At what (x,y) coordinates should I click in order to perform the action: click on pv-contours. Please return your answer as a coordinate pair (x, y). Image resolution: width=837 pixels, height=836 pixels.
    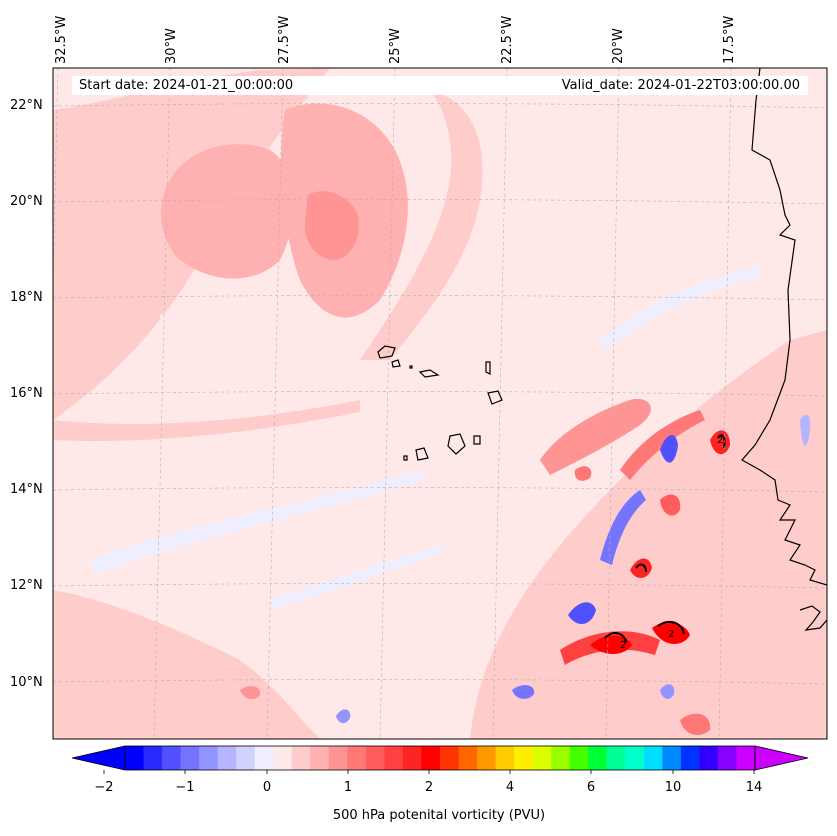
    Looking at the image, I should click on (665, 538).